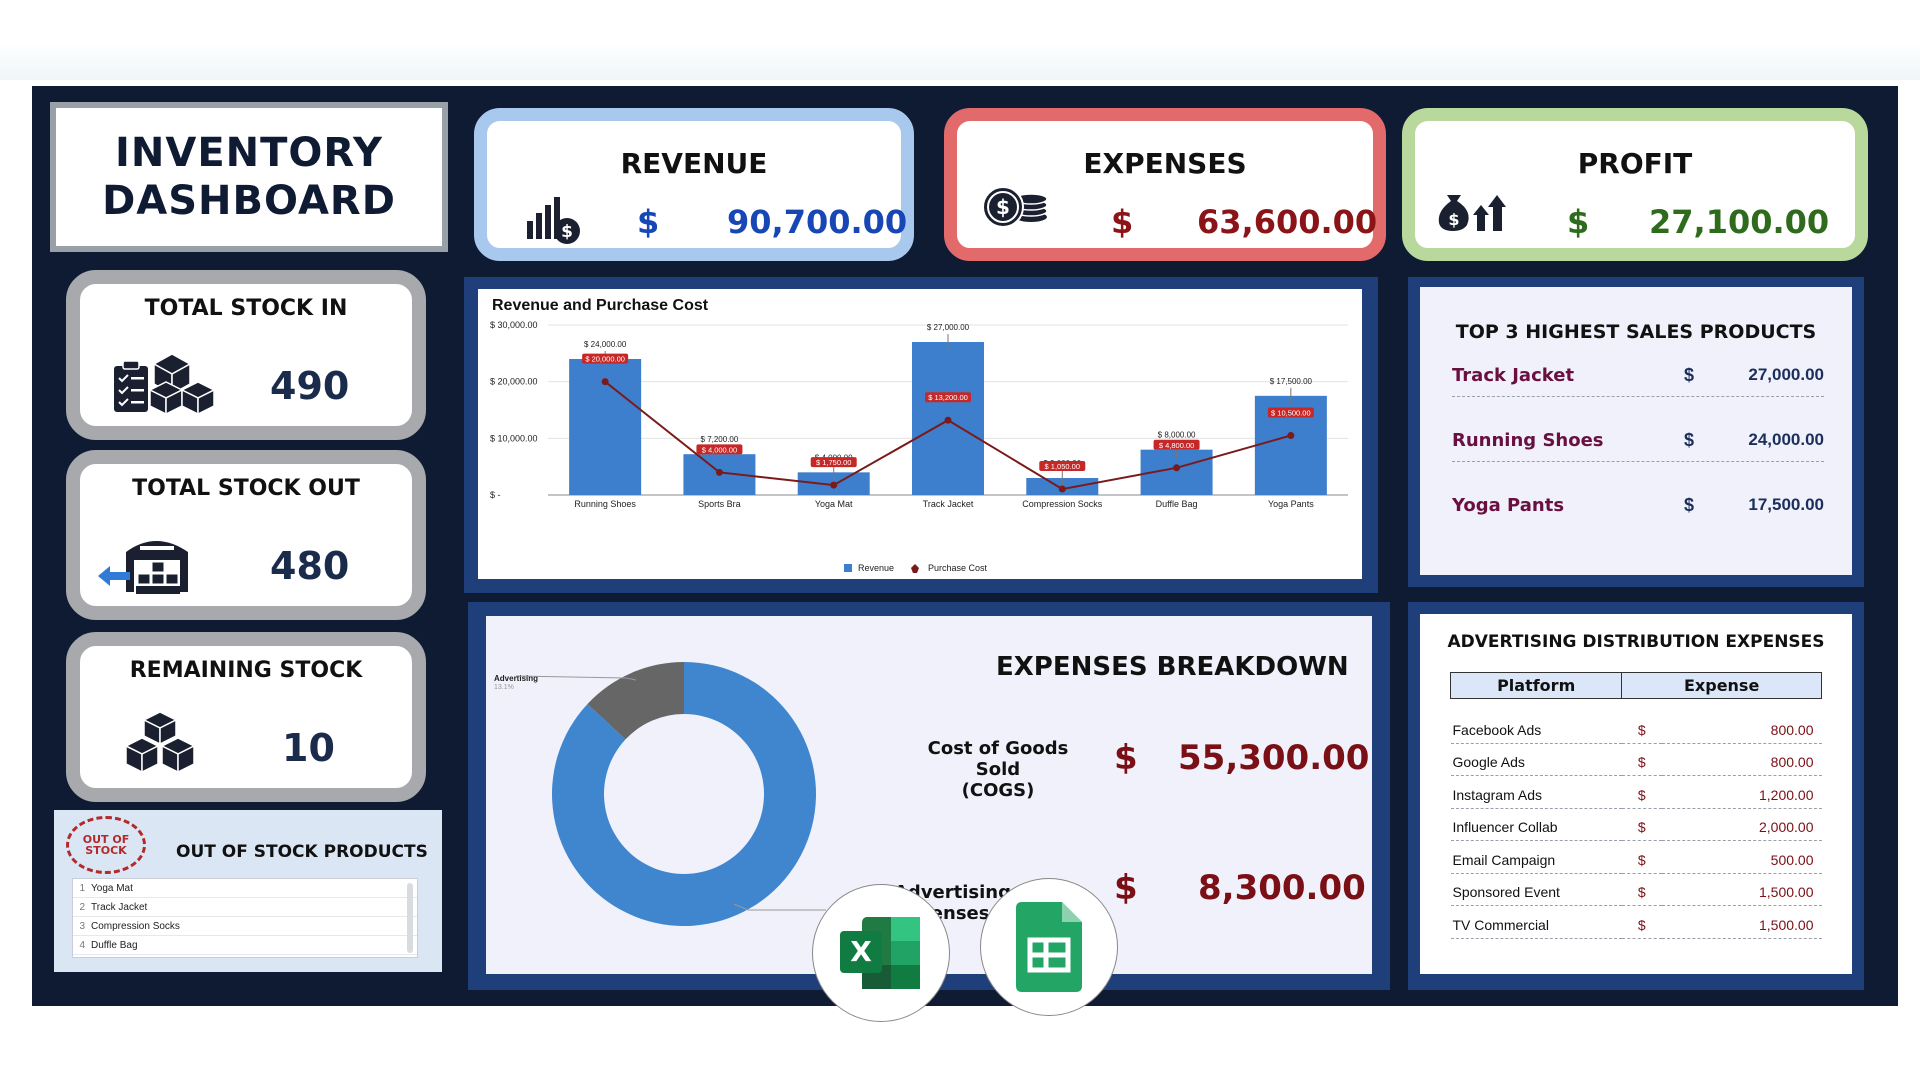 This screenshot has height=1080, width=1920. I want to click on table-spacer, so click(1636, 705).